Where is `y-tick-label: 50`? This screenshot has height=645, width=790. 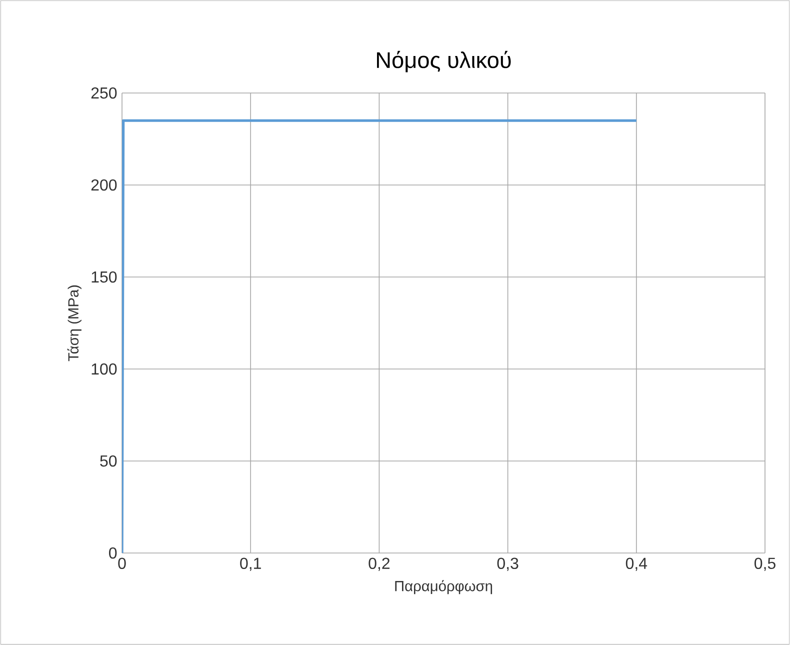 y-tick-label: 50 is located at coordinates (108, 461).